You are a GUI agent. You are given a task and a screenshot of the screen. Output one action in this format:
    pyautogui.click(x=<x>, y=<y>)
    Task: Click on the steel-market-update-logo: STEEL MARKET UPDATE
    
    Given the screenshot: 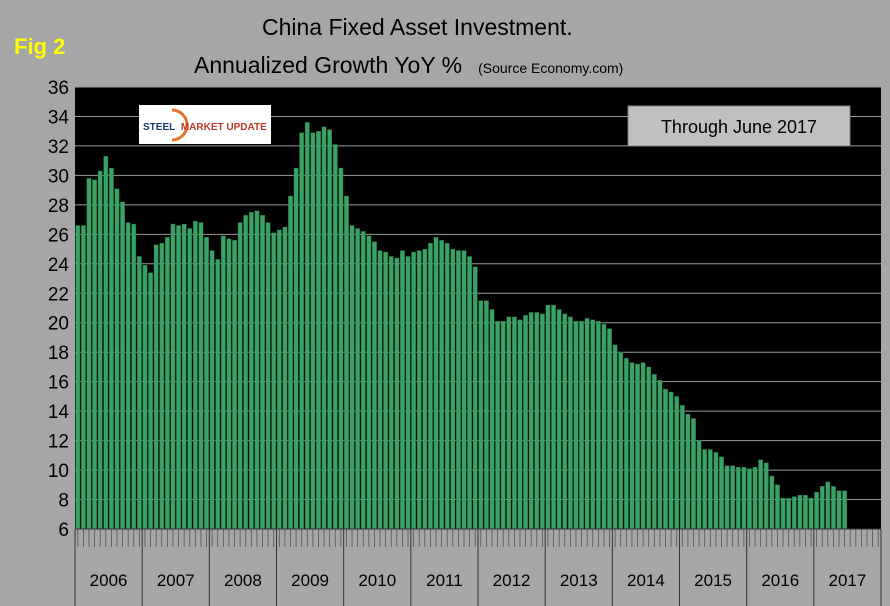 What is the action you would take?
    pyautogui.click(x=205, y=124)
    